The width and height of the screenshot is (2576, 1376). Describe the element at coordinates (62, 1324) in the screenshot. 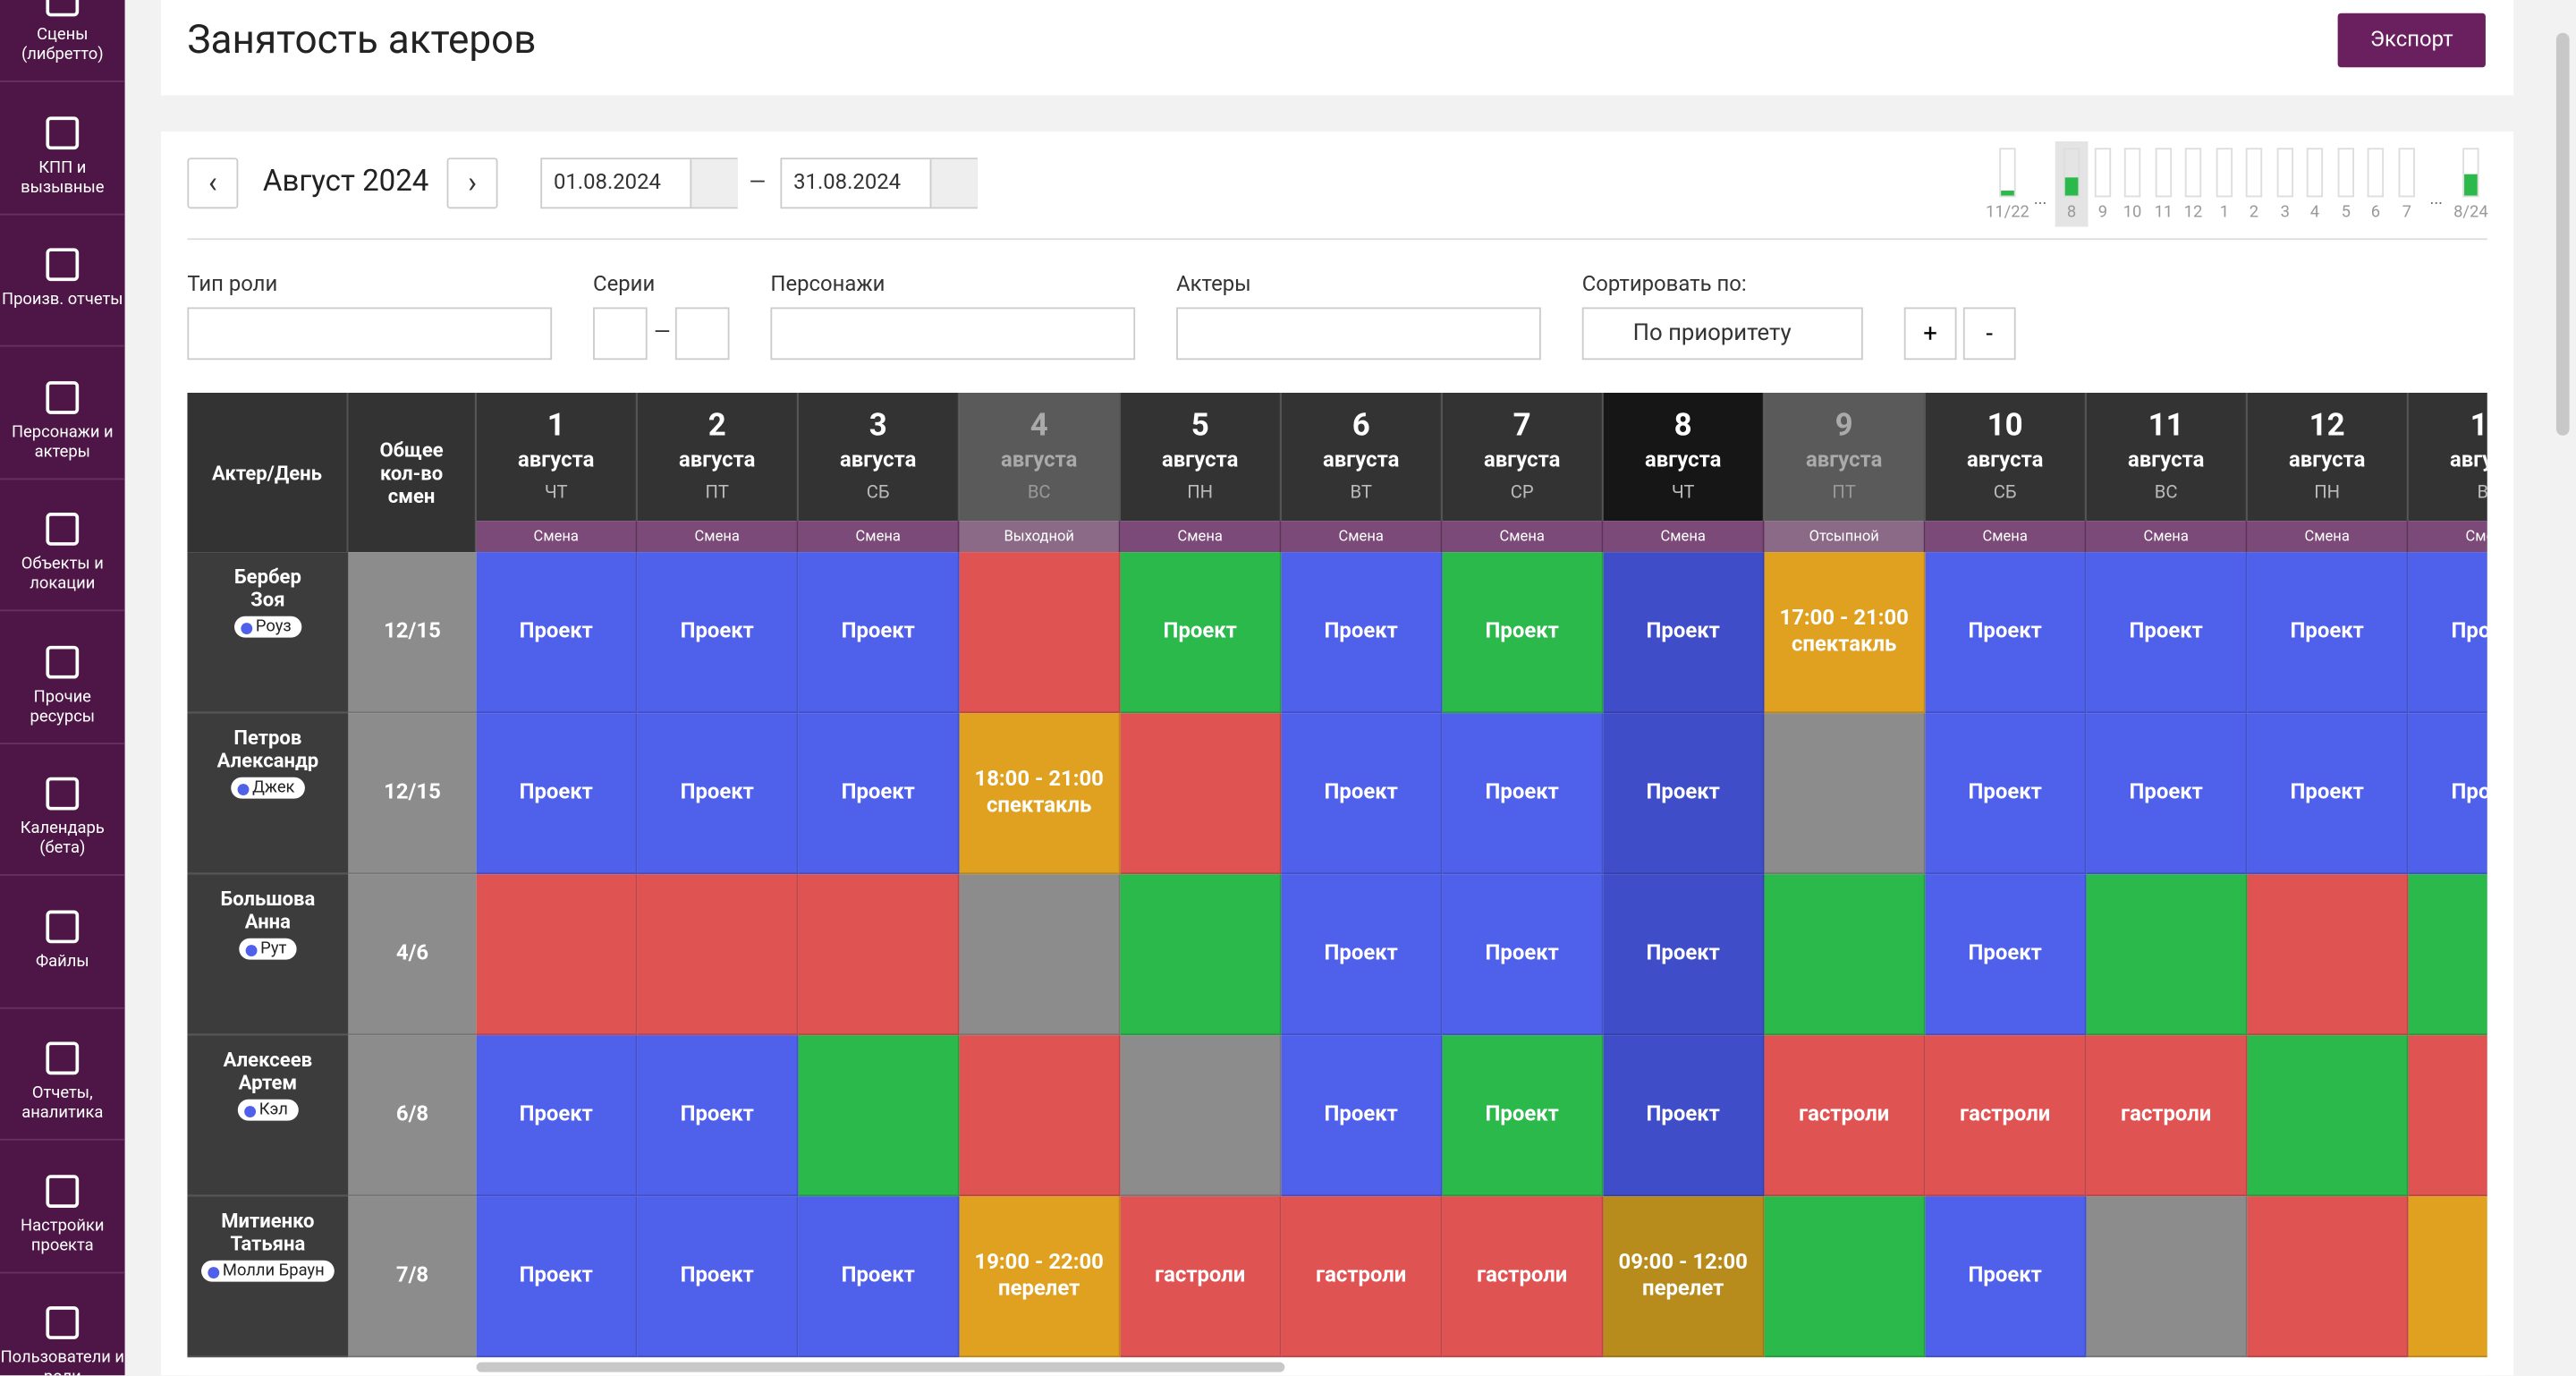

I see `sidebar-item: Пользователи и роли` at that location.